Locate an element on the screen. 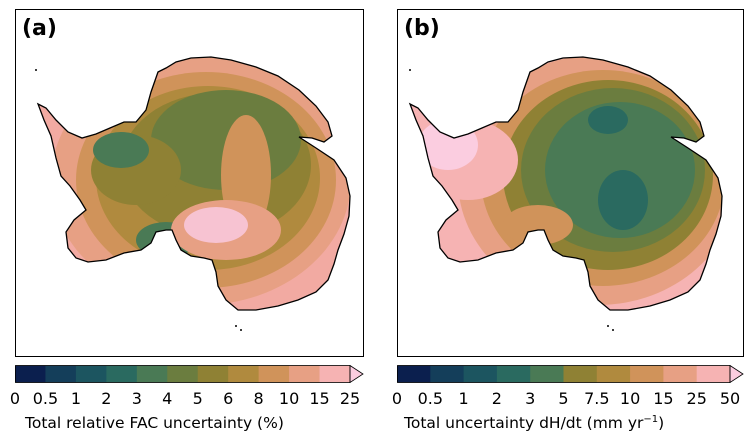 The height and width of the screenshot is (439, 744). panel-label-a: (a) is located at coordinates (39, 28).